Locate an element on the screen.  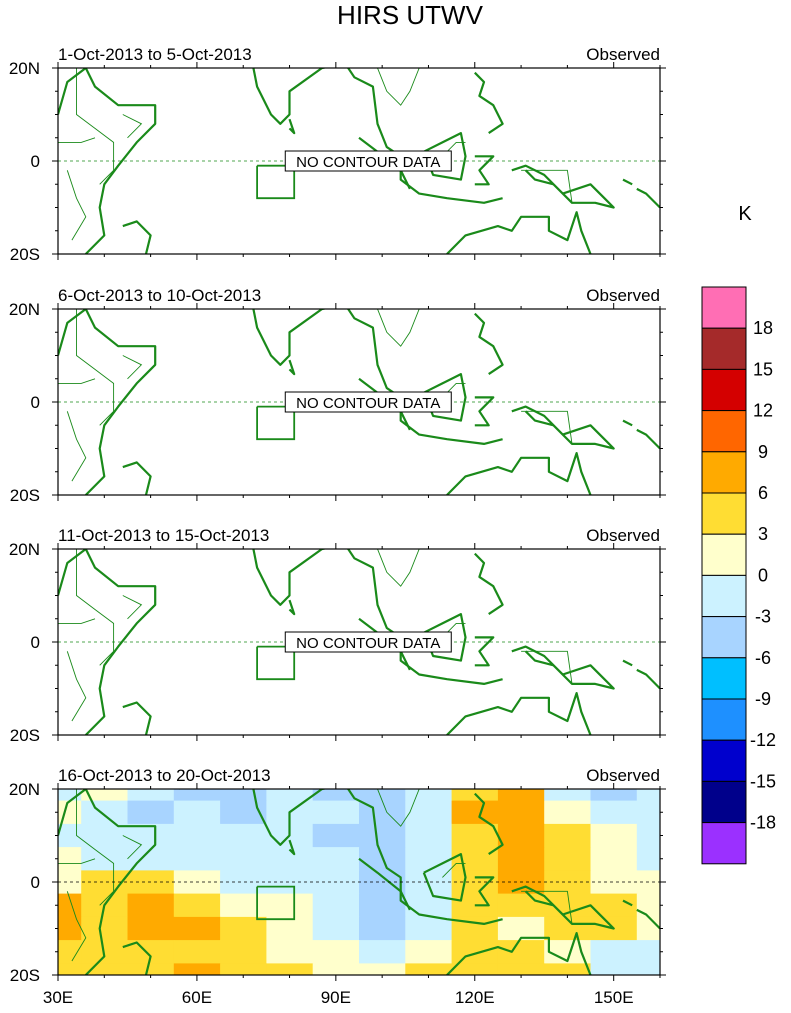
colorbar-unit-label: K is located at coordinates (745, 214).